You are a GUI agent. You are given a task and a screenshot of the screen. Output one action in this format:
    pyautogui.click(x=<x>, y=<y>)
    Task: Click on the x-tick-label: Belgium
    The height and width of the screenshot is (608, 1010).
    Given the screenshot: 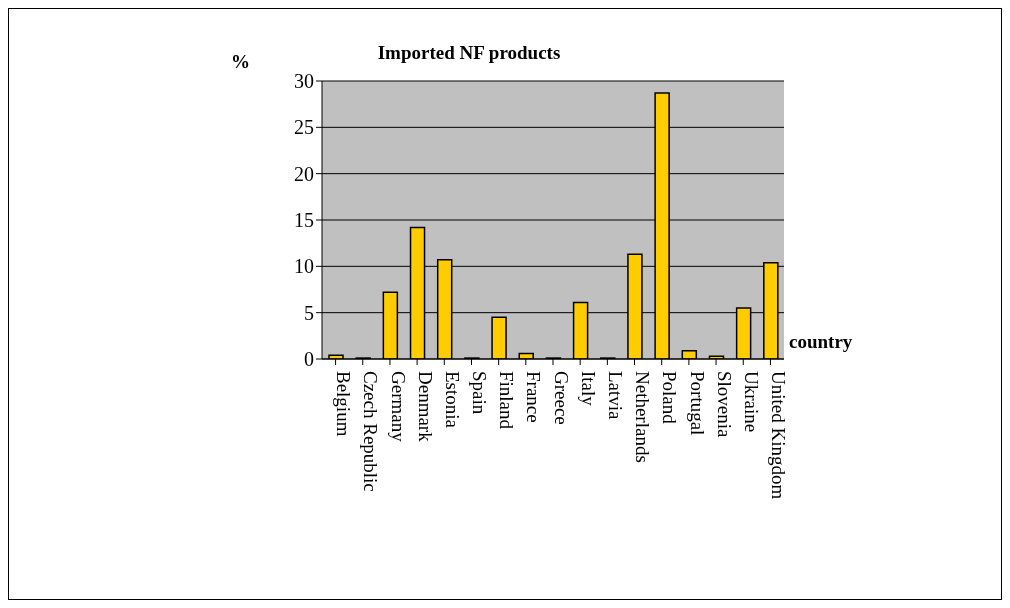 What is the action you would take?
    pyautogui.click(x=344, y=404)
    